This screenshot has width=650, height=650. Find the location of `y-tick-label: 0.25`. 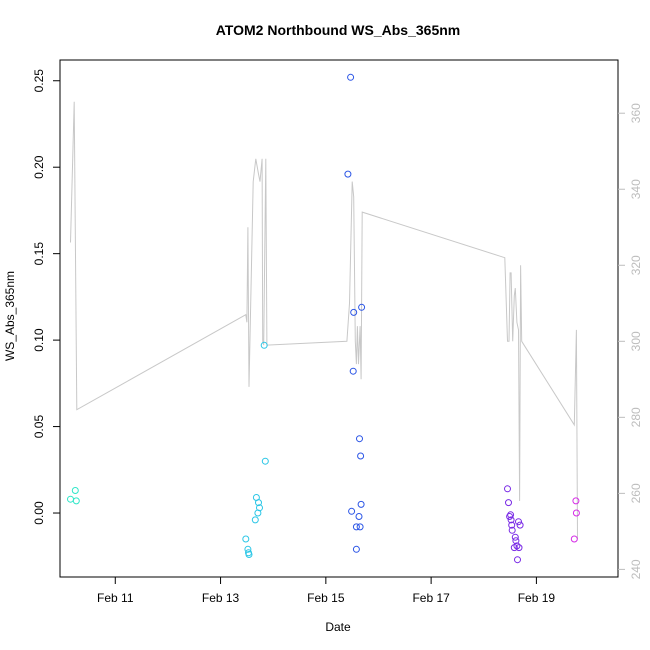

y-tick-label: 0.25 is located at coordinates (39, 81).